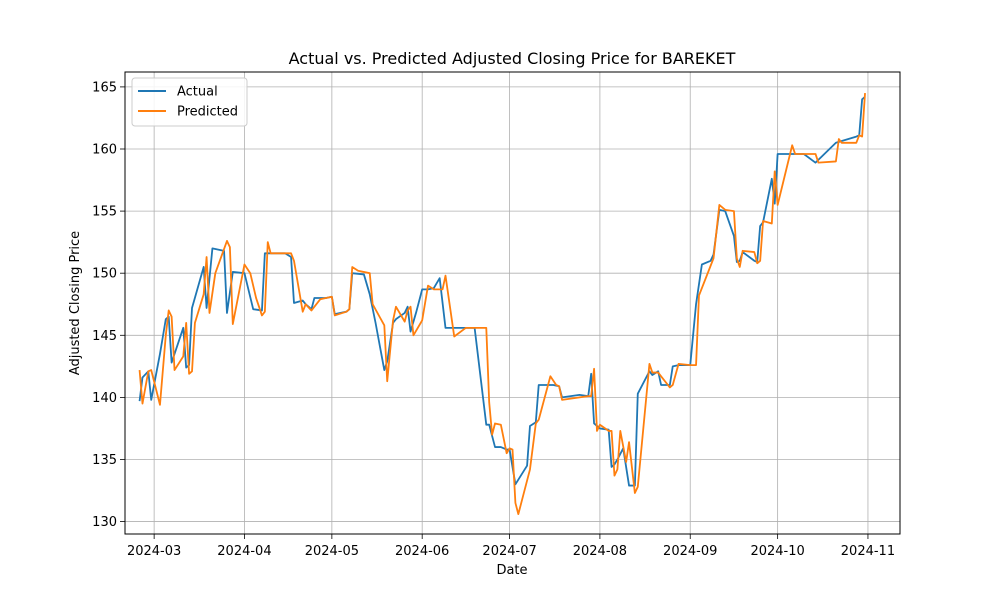 Image resolution: width=1000 pixels, height=600 pixels. I want to click on x-tick-label: 2024-10, so click(777, 551).